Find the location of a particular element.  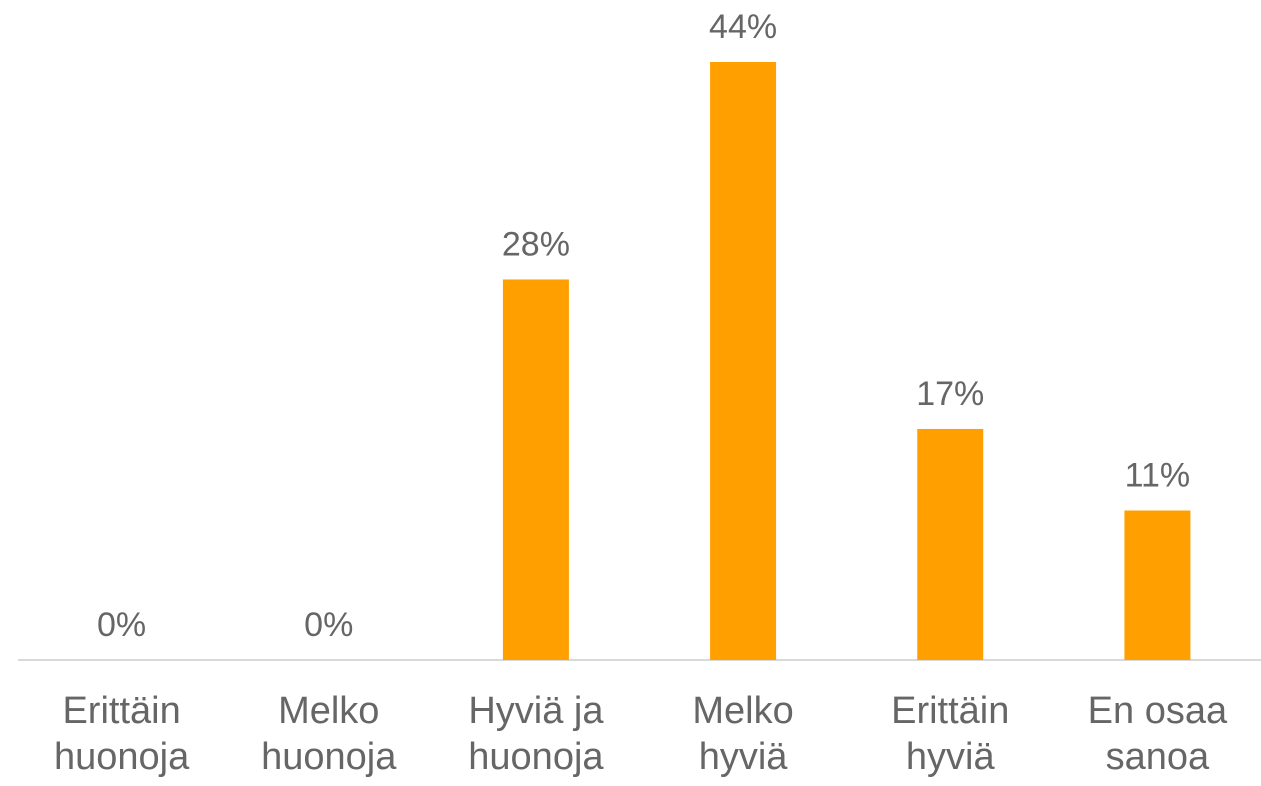

x-tick-label: Hyviä ja huonoja is located at coordinates (536, 734).